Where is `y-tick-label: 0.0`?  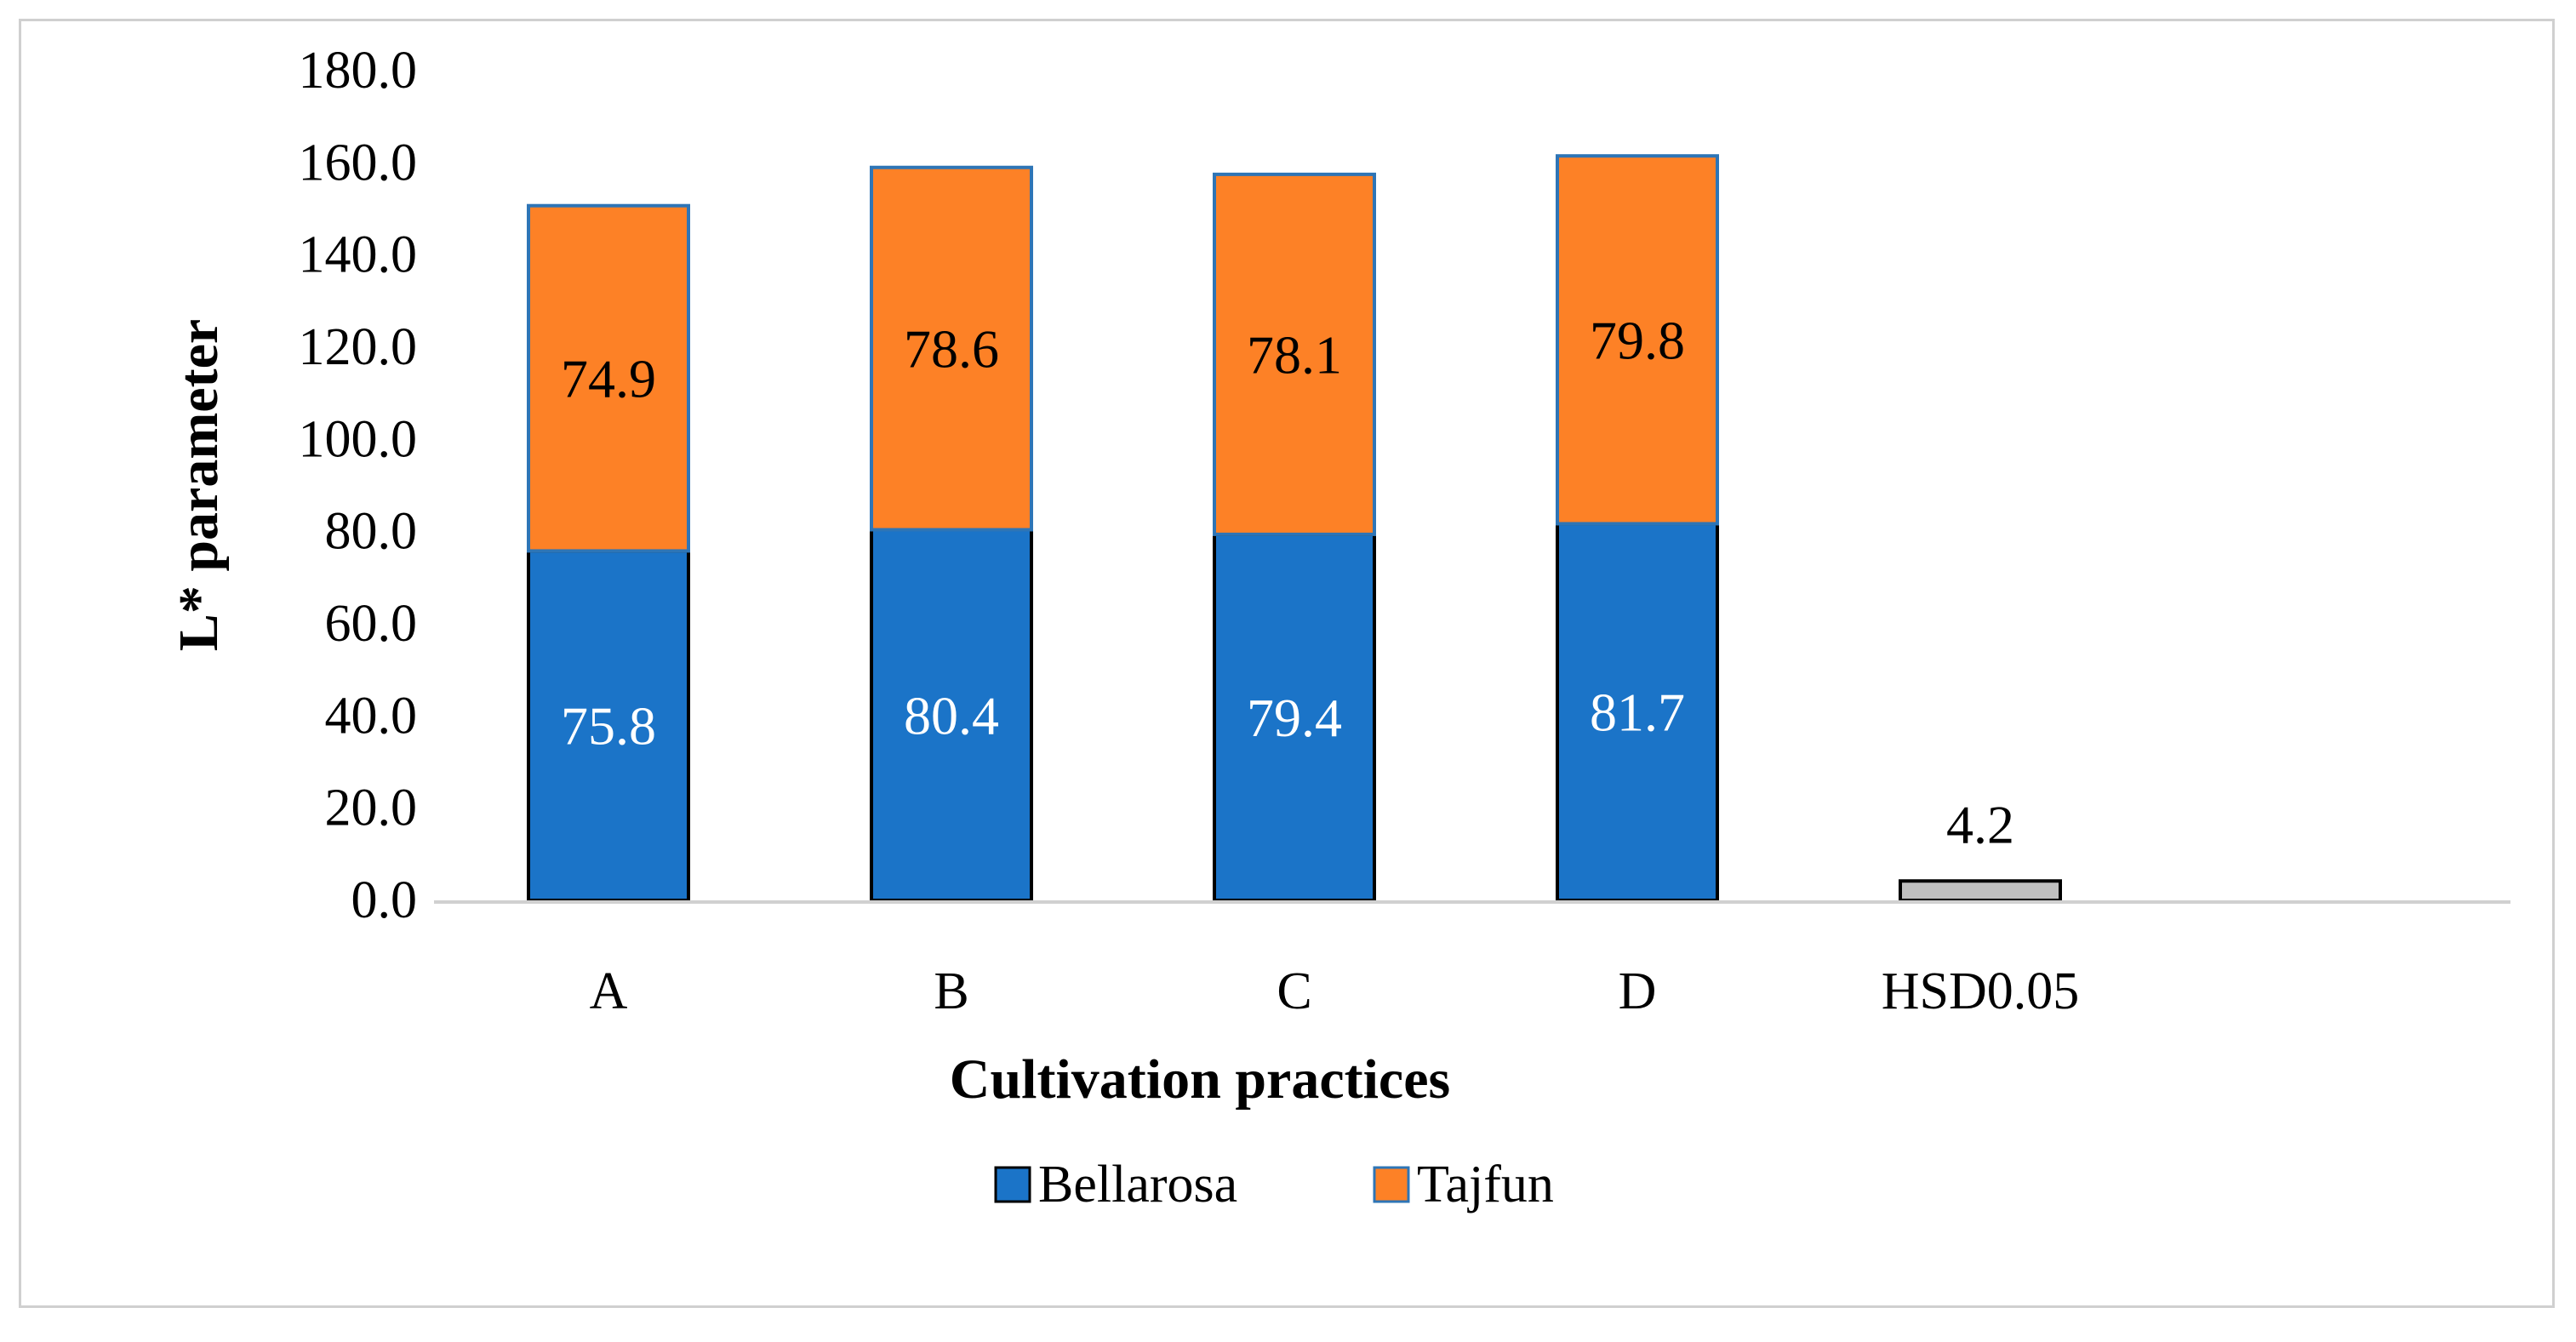
y-tick-label: 0.0 is located at coordinates (384, 900).